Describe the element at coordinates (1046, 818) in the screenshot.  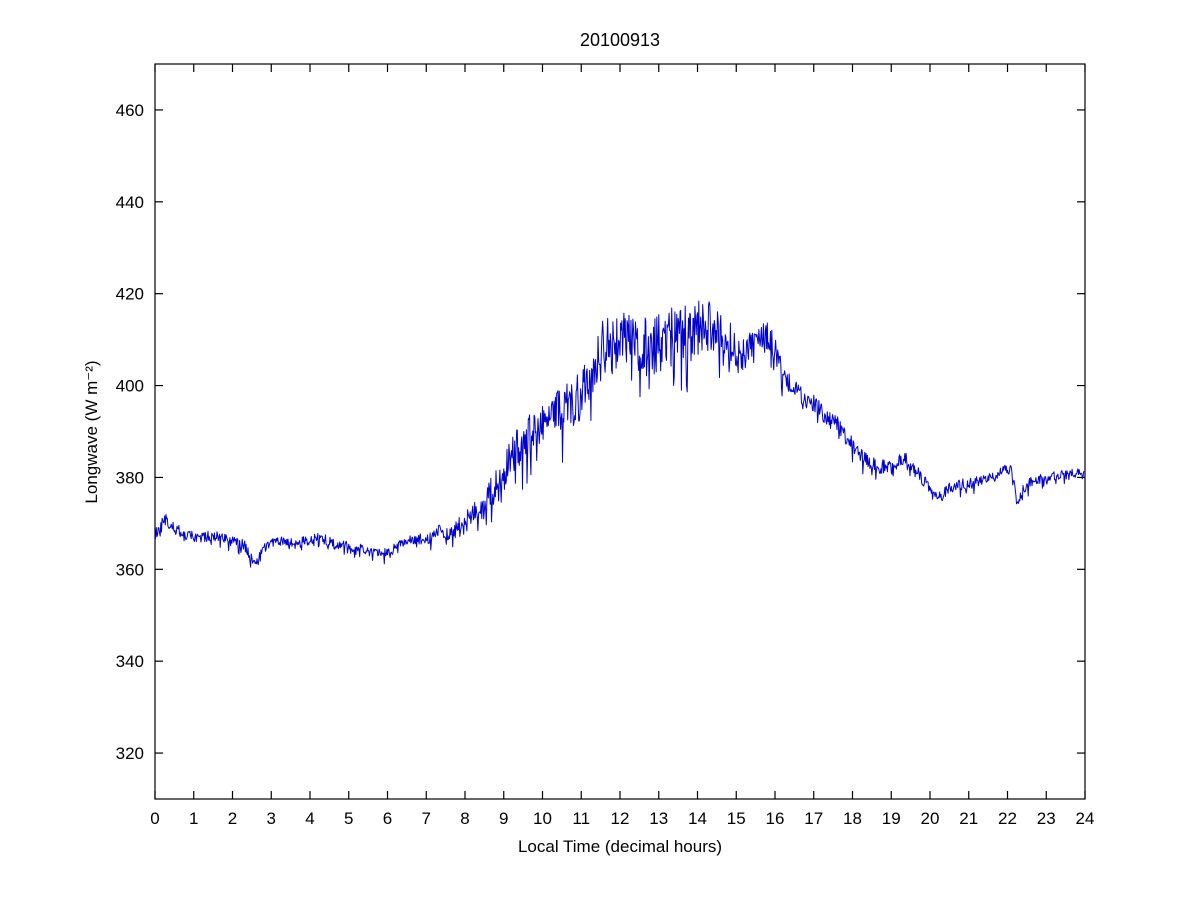
I see `x-tick-label: 23` at that location.